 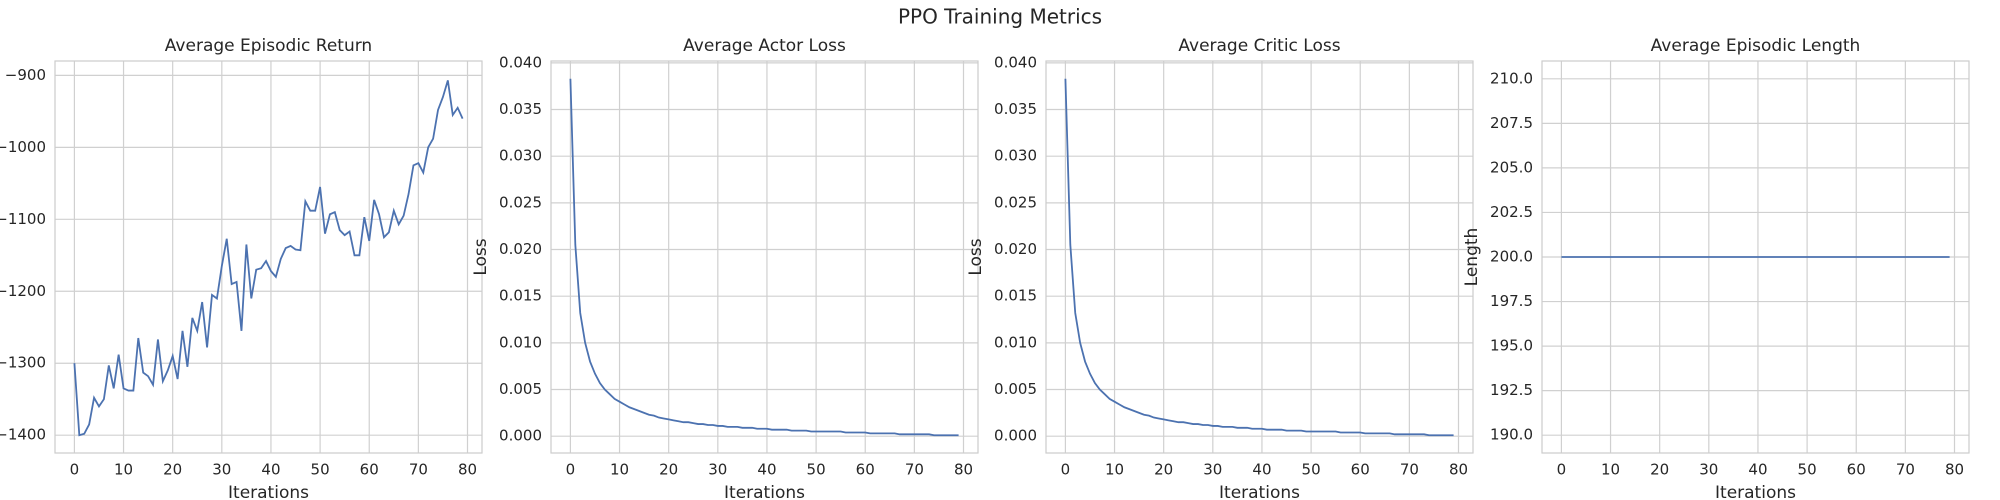 I want to click on y-tick-label: 205.0, so click(x=1511, y=167).